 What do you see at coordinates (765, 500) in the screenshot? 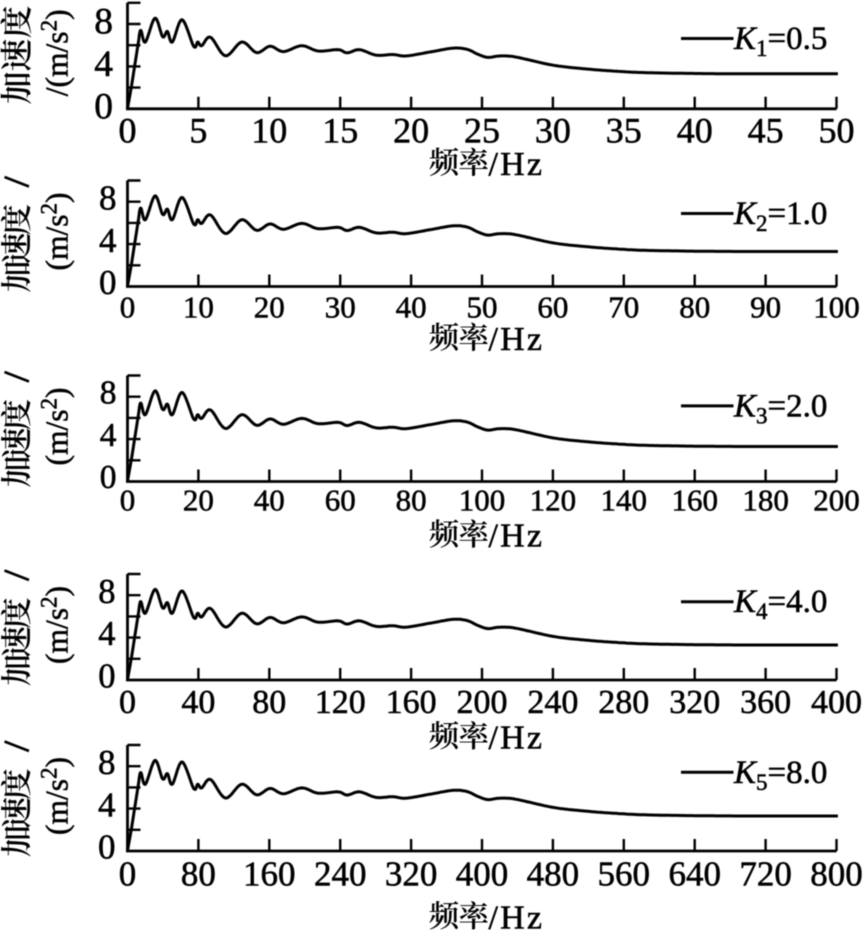
I see `svg-text: 180` at bounding box center [765, 500].